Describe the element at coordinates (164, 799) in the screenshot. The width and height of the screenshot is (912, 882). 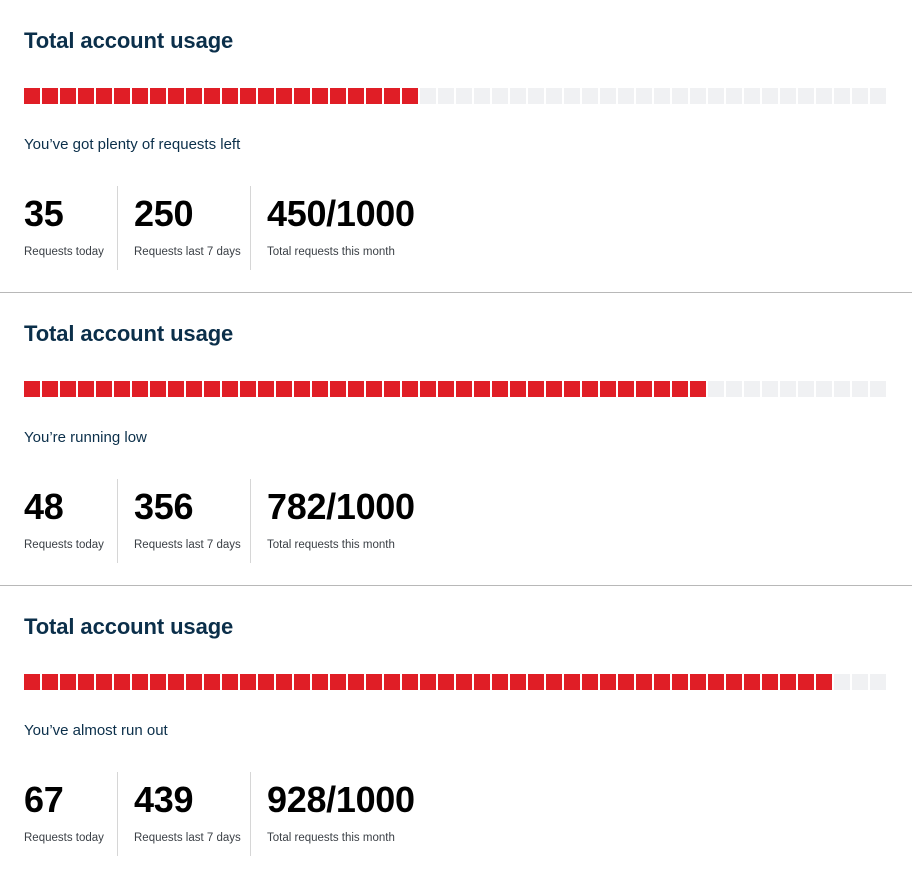
I see `stat-value: 439` at that location.